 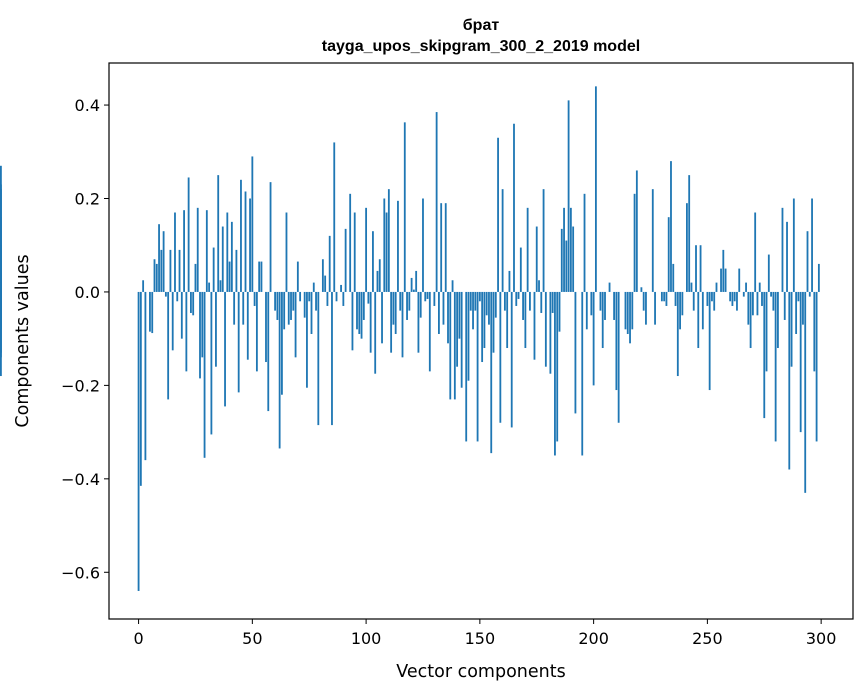 What do you see at coordinates (87, 292) in the screenshot?
I see `y-tick-label: 0.0` at bounding box center [87, 292].